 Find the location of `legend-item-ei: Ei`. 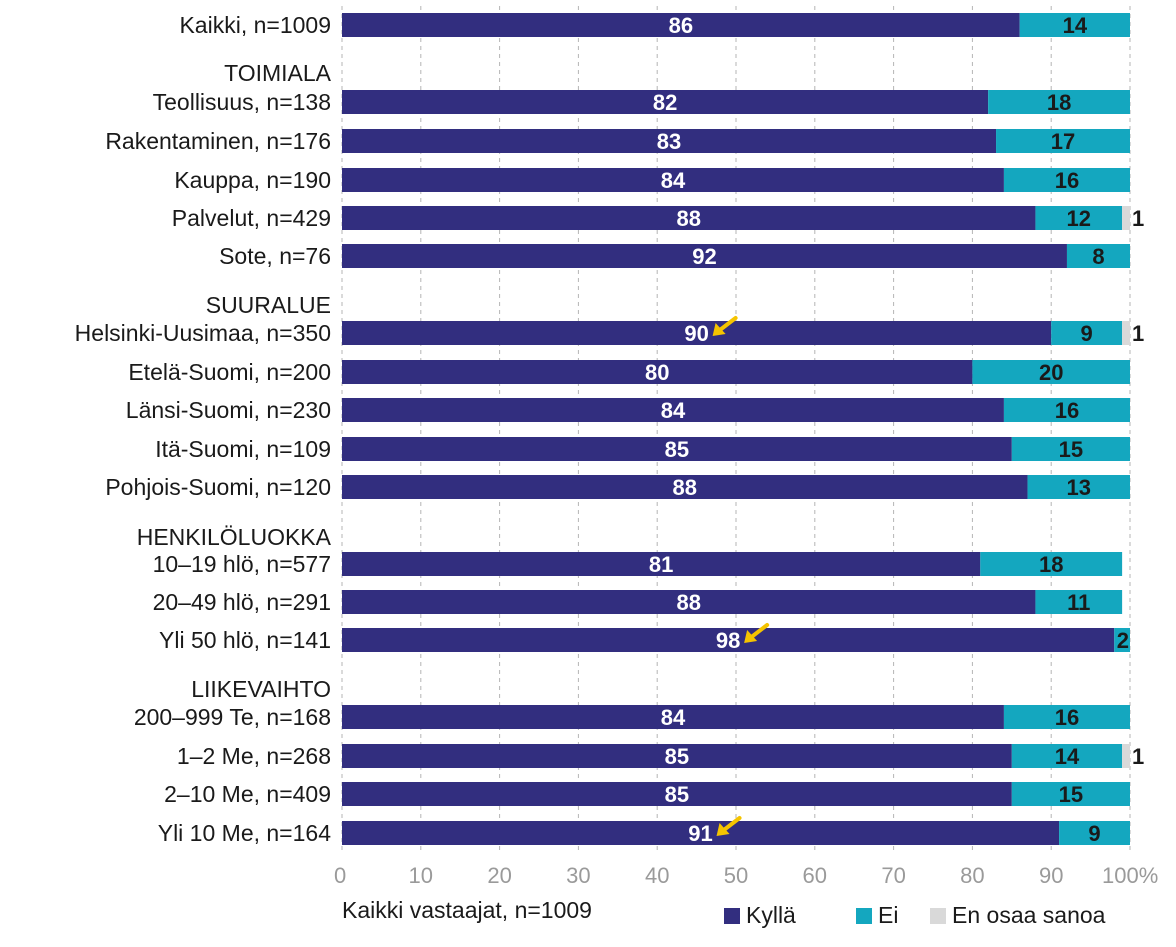

legend-item-ei: Ei is located at coordinates (877, 915).